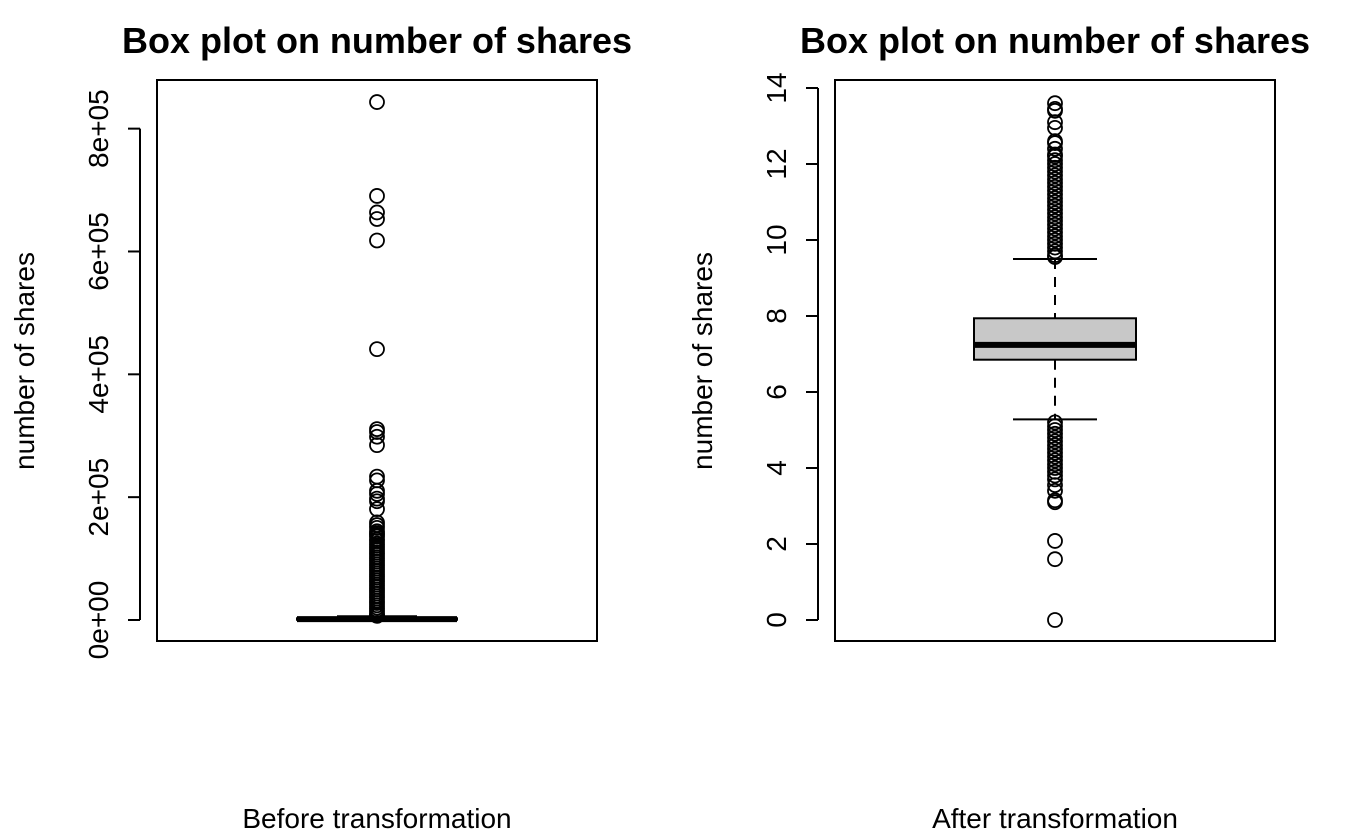 The height and width of the screenshot is (838, 1356). What do you see at coordinates (702, 361) in the screenshot?
I see `panel-after-y-axis-label: number of shares` at bounding box center [702, 361].